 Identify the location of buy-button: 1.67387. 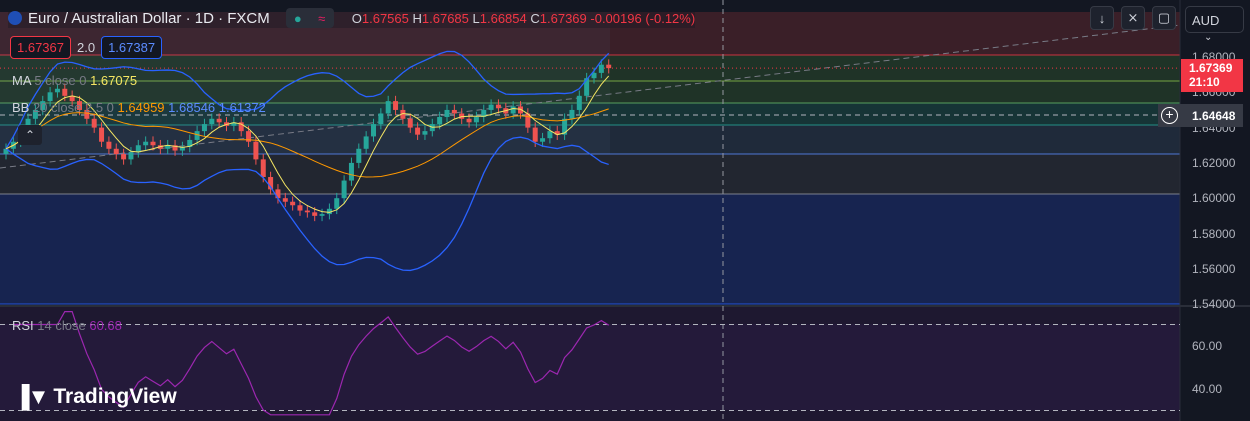
(132, 47).